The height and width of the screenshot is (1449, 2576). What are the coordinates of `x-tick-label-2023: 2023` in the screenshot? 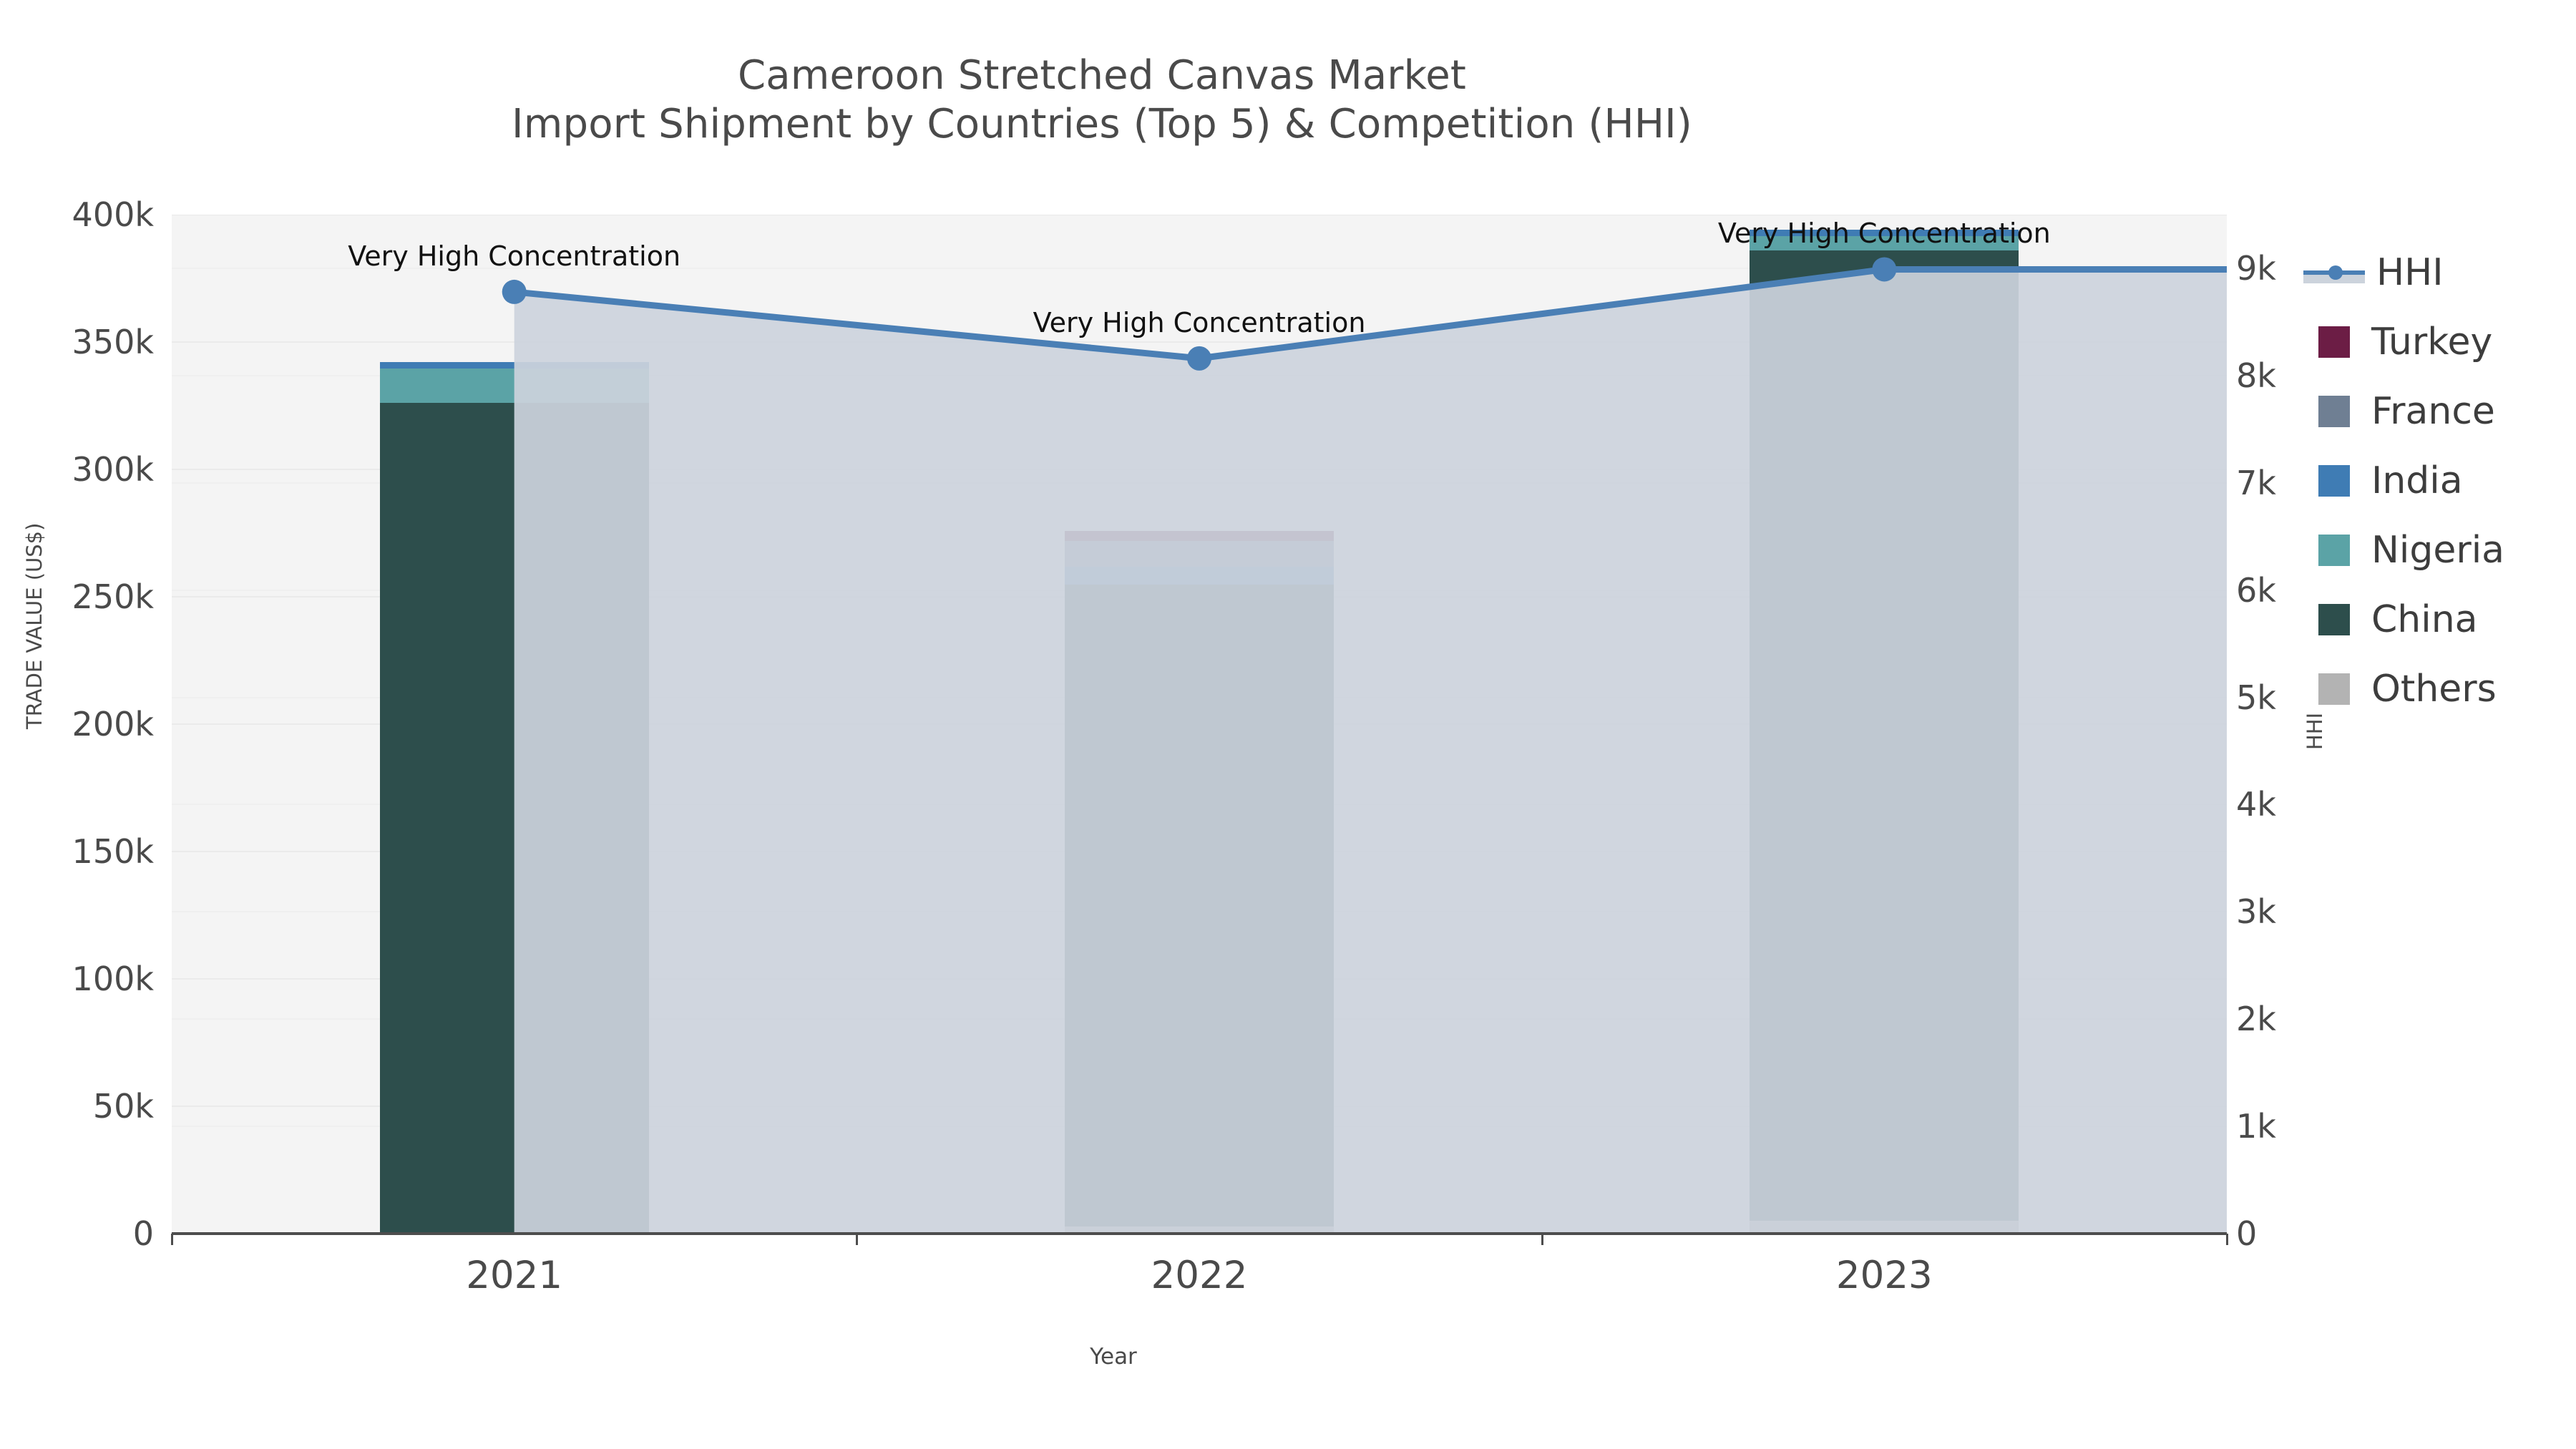 It's located at (1884, 1275).